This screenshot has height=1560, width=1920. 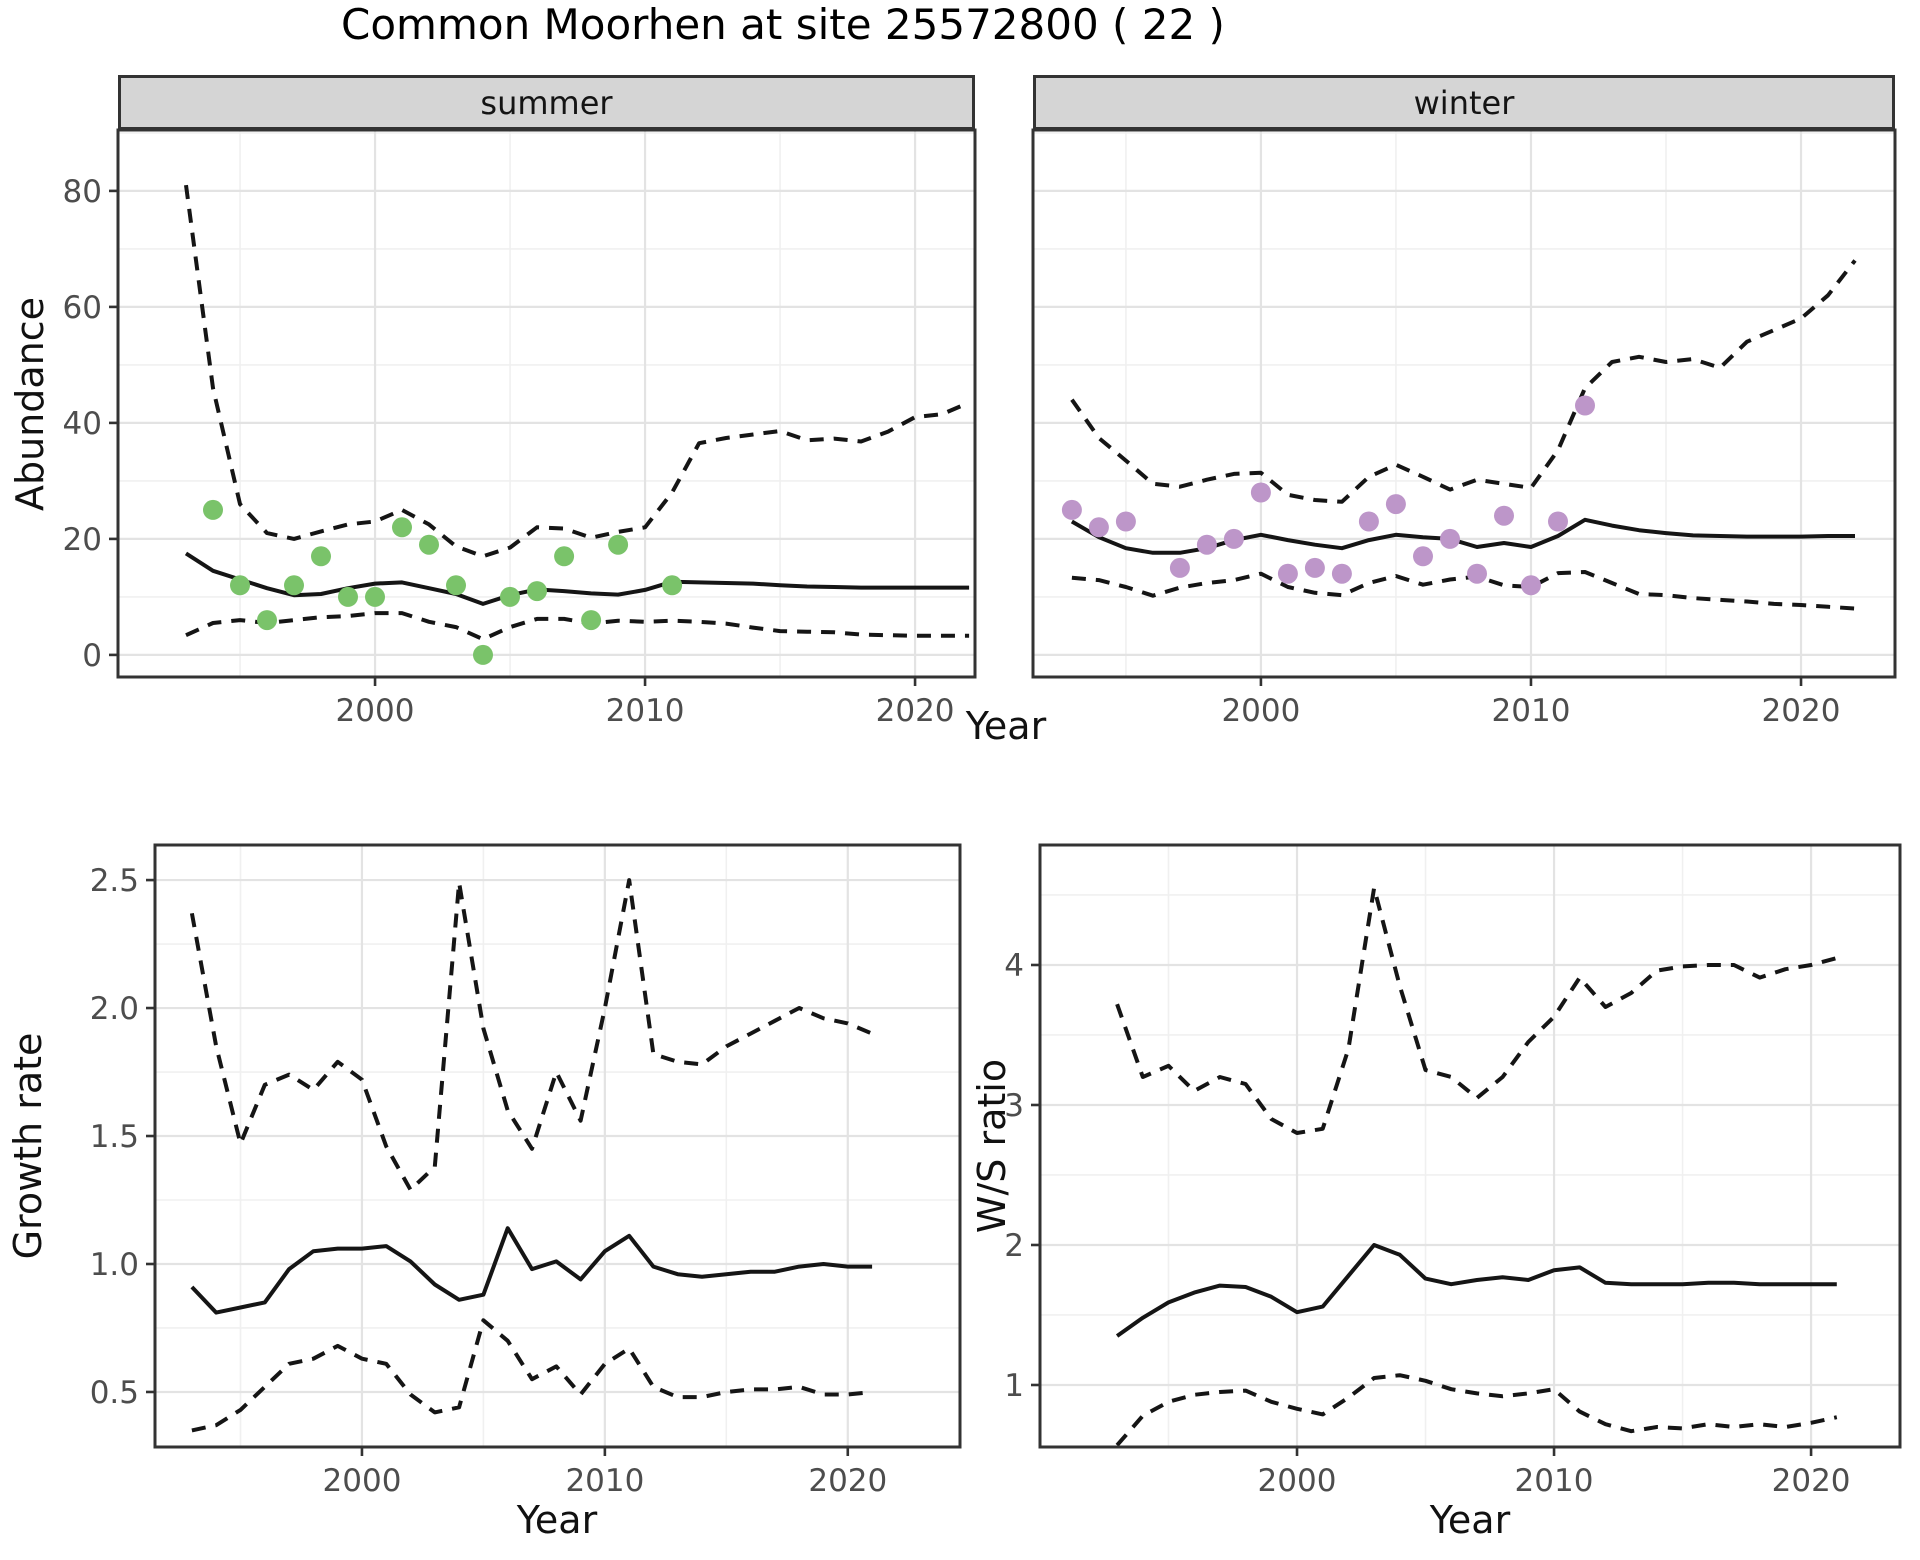 I want to click on summer-tick-marks, so click(x=513, y=437).